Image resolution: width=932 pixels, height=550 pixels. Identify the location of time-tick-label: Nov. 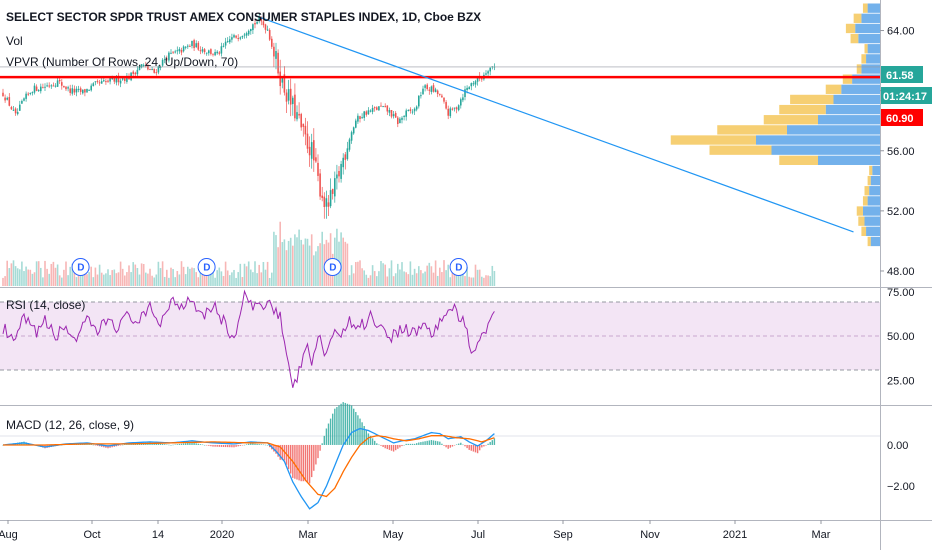
(650, 535).